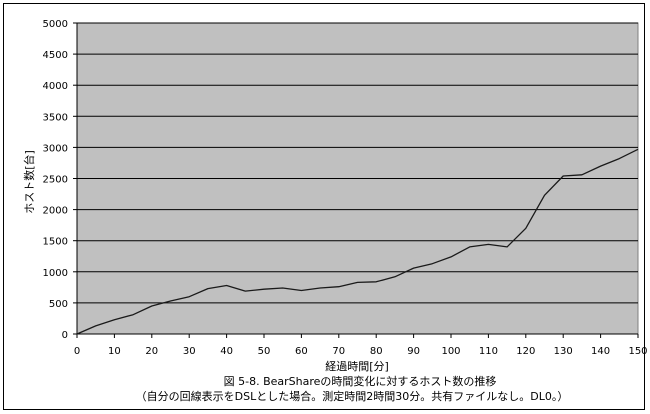 The width and height of the screenshot is (650, 414). Describe the element at coordinates (77, 351) in the screenshot. I see `x-tick-label: 0` at that location.